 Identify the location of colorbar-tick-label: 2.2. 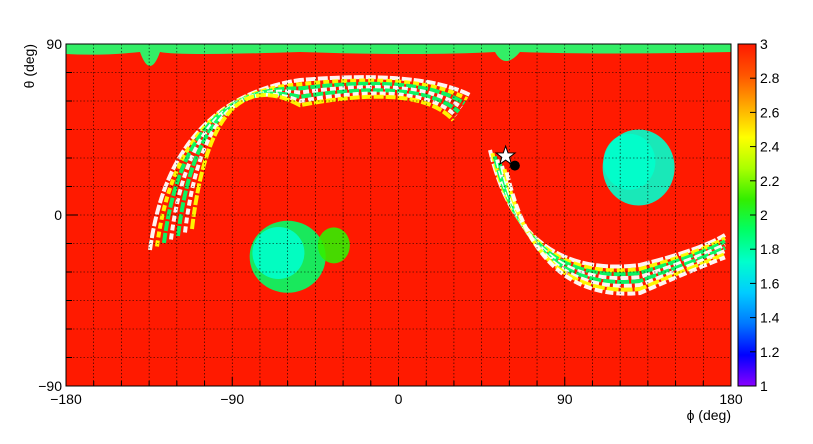
(770, 181).